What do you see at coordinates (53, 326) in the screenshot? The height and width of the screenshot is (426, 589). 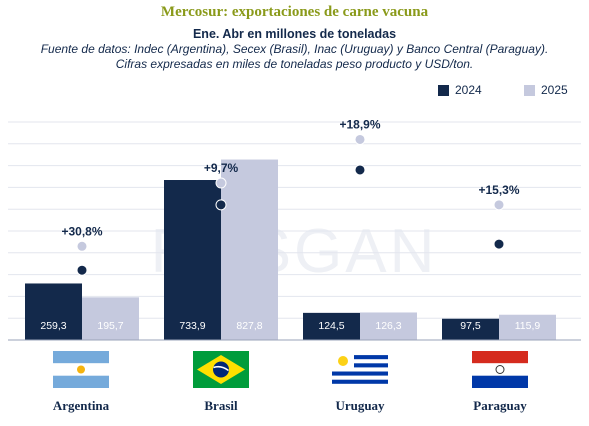 I see `data-label-argentina-2024: 259,3` at bounding box center [53, 326].